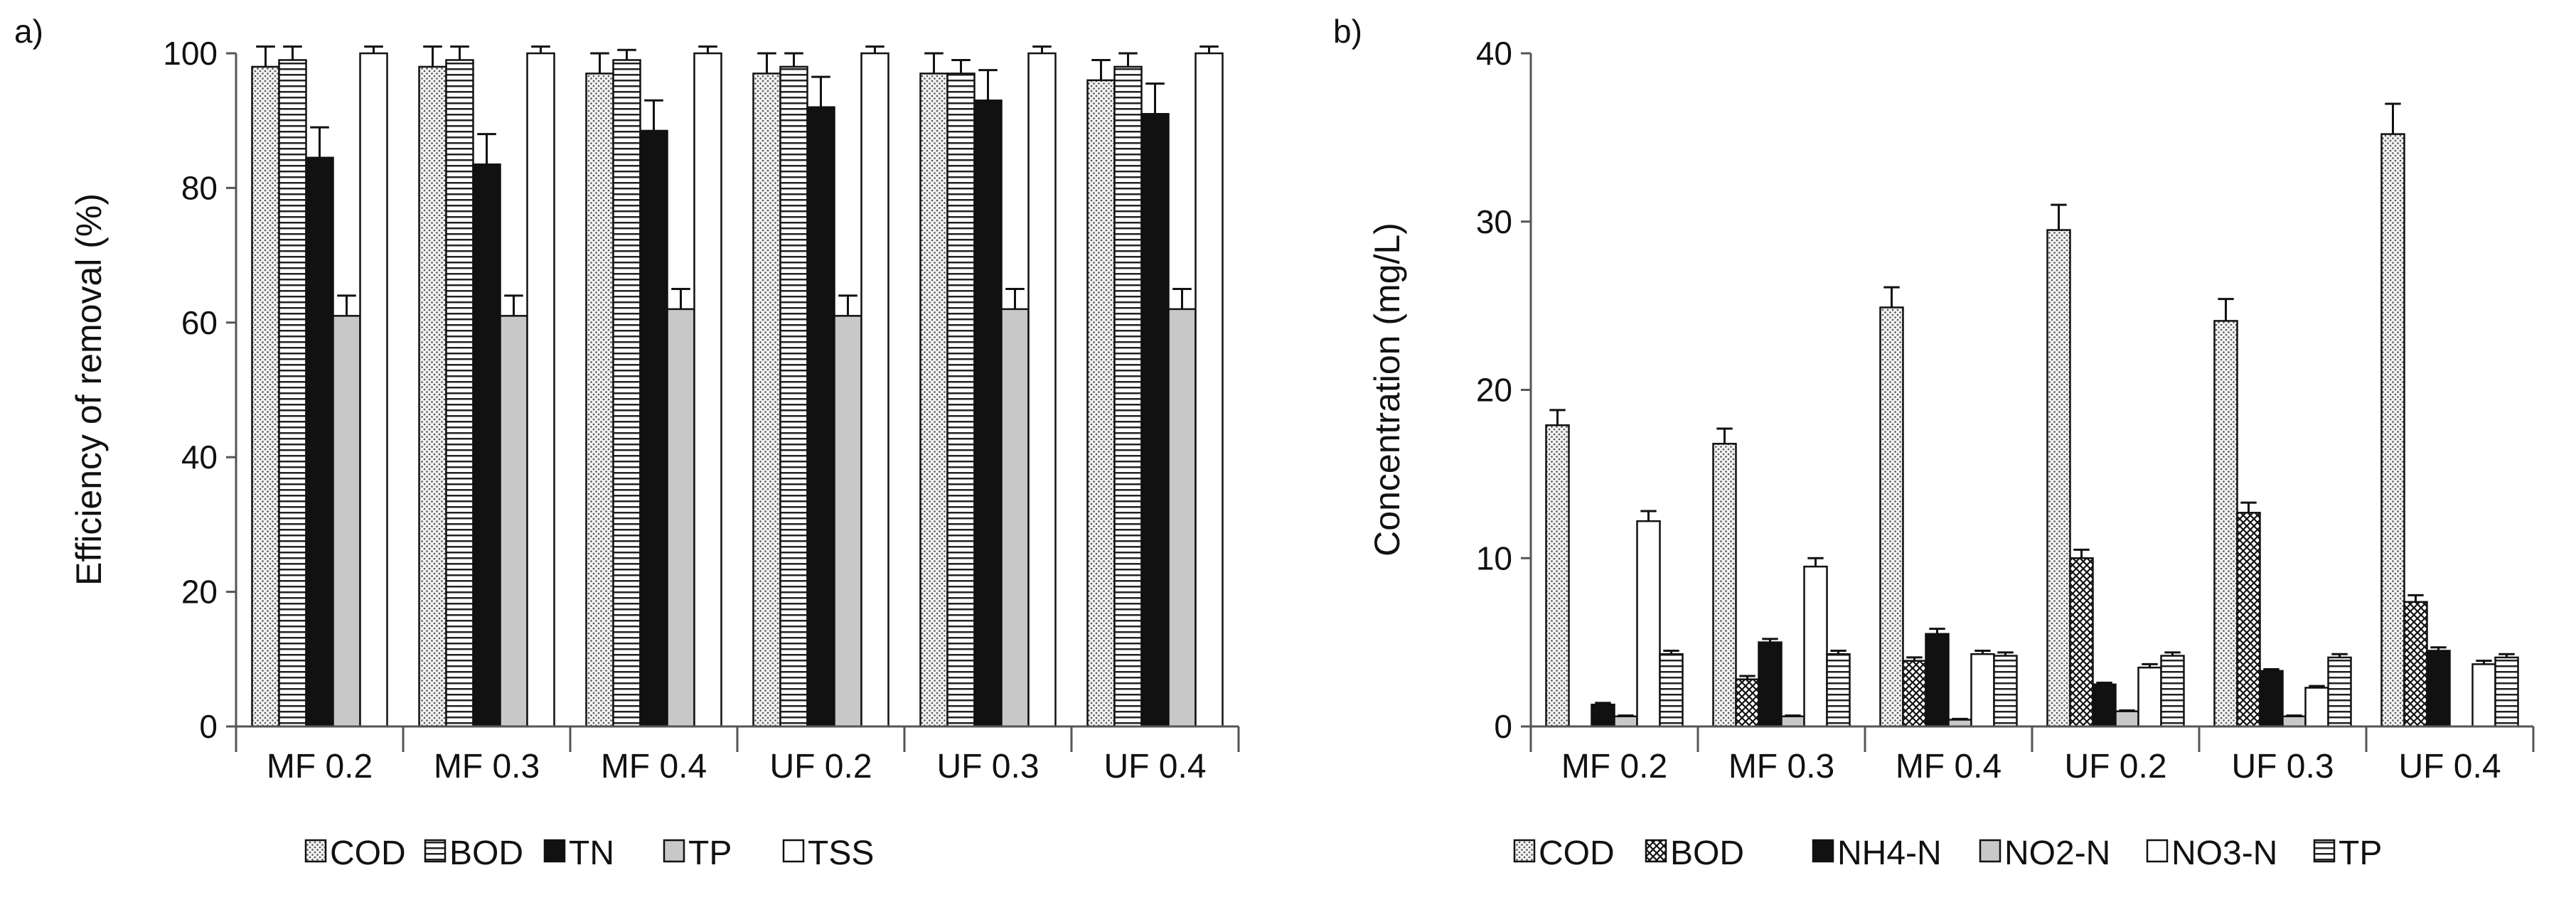  I want to click on panel-a-category-label: UF 0.2, so click(821, 766).